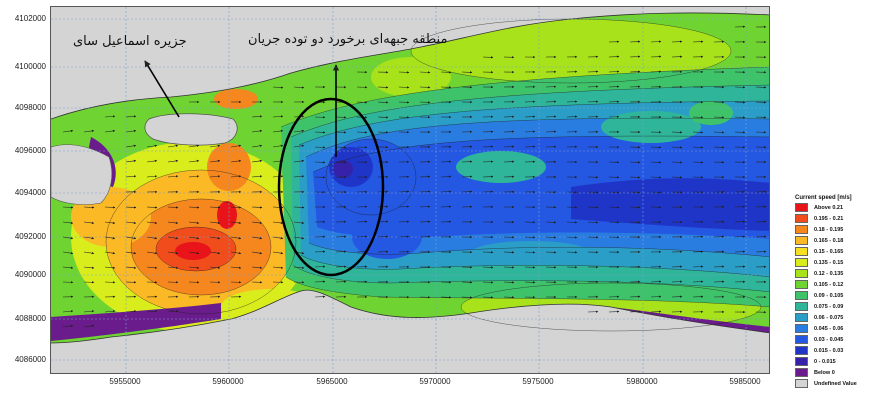 The height and width of the screenshot is (394, 880). I want to click on legend-item: 0.06 - 0.075, so click(837, 317).